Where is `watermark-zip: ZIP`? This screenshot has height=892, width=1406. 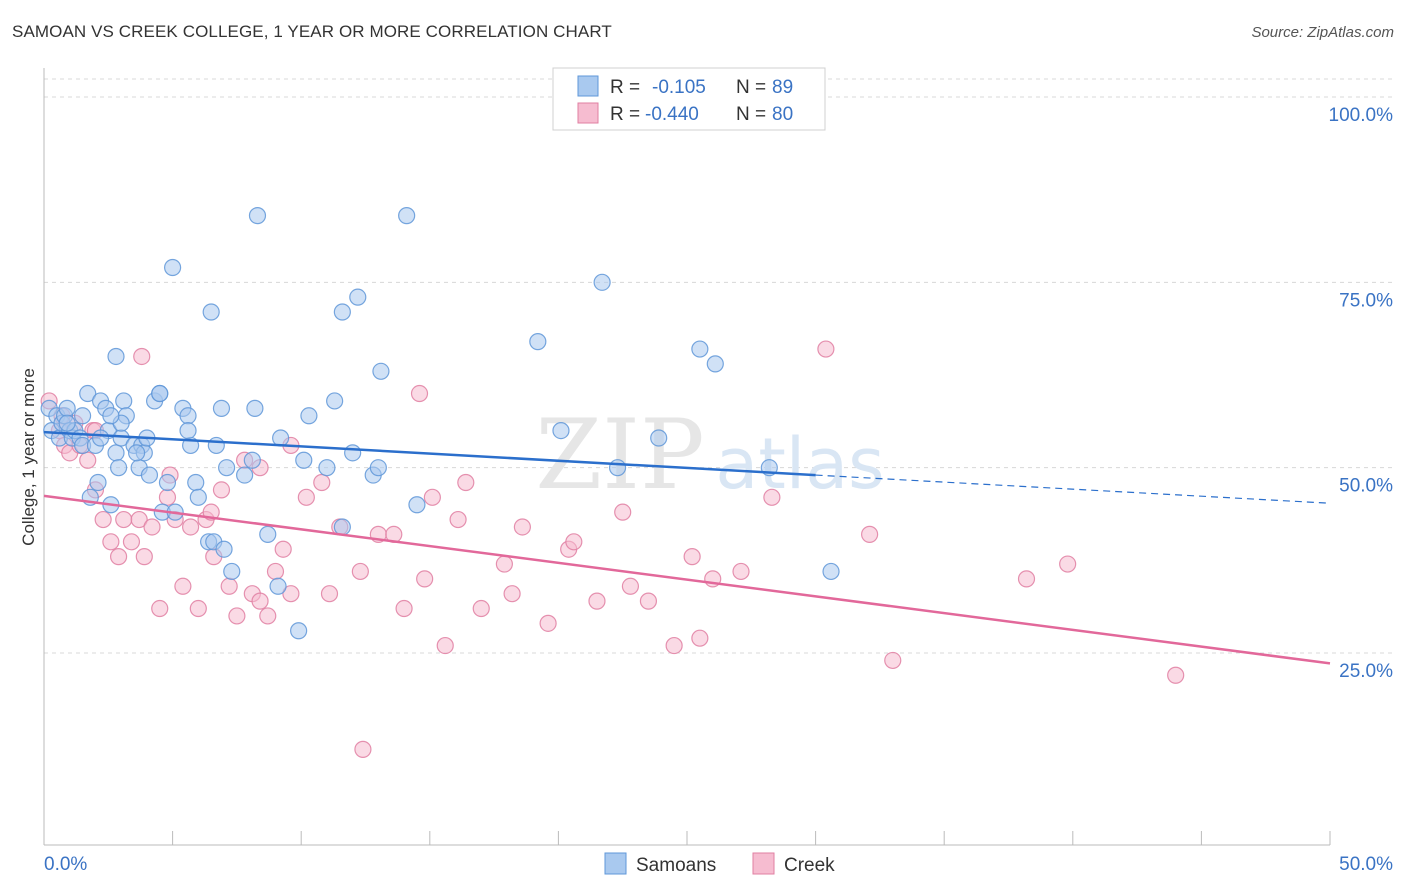
watermark-zip: ZIP is located at coordinates (619, 455).